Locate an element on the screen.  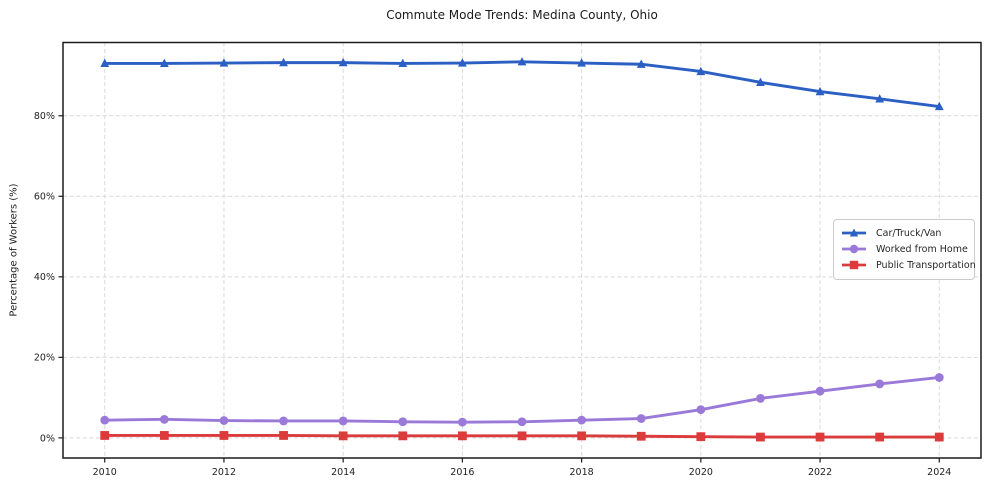
y-tick-label: 0% is located at coordinates (47, 438).